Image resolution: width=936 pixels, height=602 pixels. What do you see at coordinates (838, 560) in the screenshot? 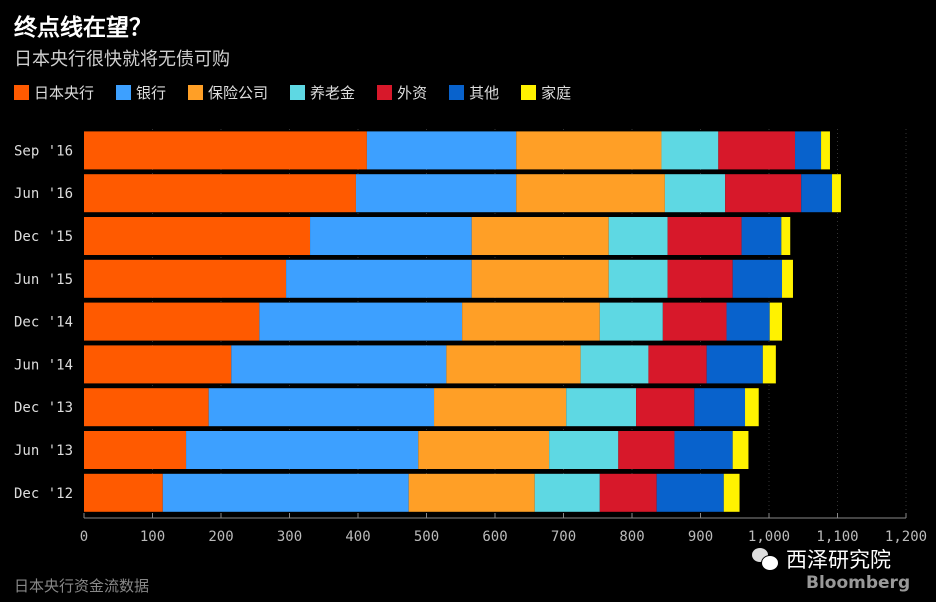
I see `watermark-text: 西泽研究院` at bounding box center [838, 560].